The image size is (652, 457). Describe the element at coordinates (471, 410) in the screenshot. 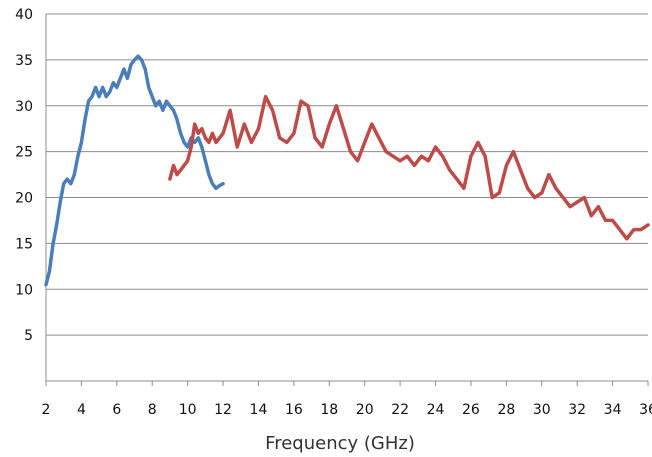

I see `x-tick-label: 26` at that location.